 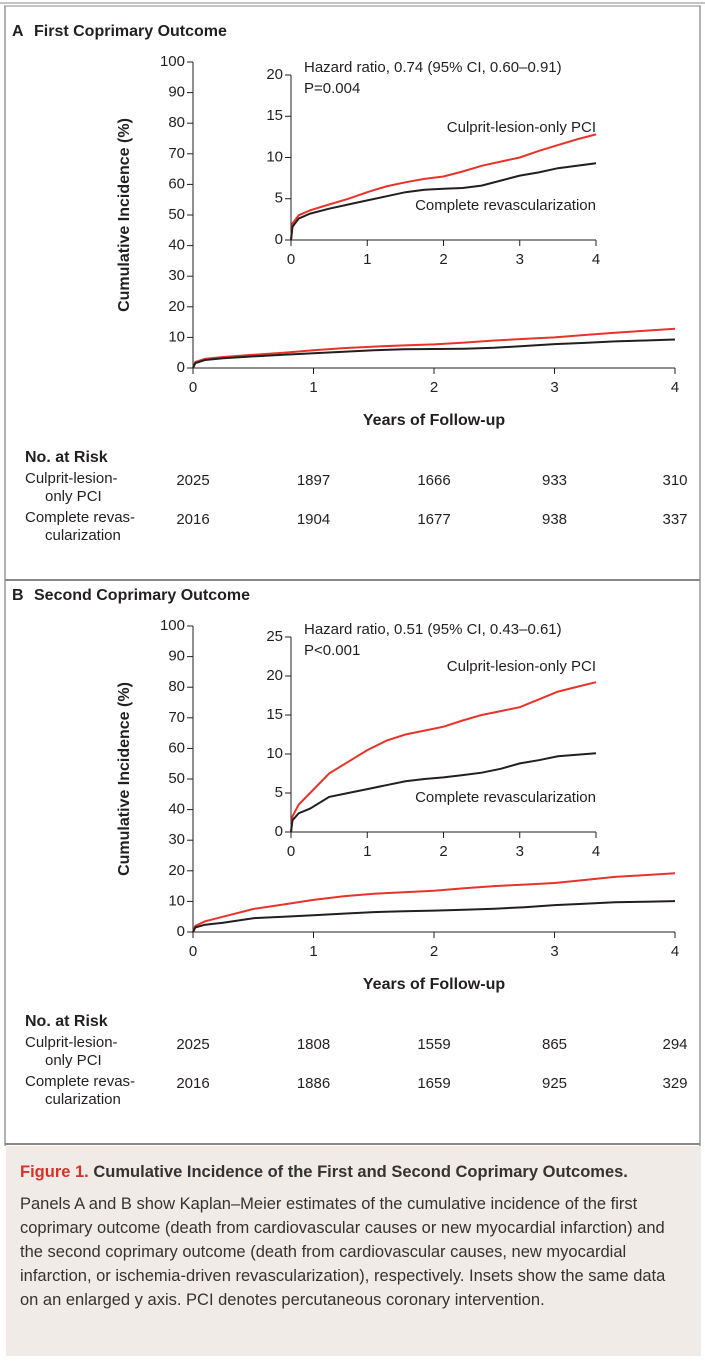 What do you see at coordinates (313, 1083) in the screenshot?
I see `risk-value: 1886` at bounding box center [313, 1083].